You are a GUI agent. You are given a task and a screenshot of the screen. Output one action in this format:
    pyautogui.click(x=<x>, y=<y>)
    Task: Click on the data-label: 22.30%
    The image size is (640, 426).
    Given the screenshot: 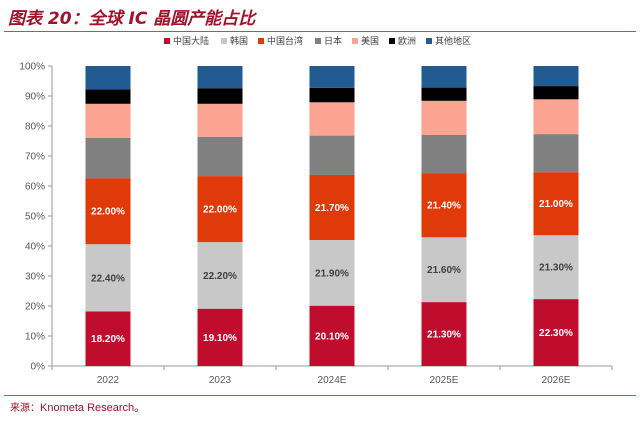 What is the action you would take?
    pyautogui.click(x=556, y=333)
    